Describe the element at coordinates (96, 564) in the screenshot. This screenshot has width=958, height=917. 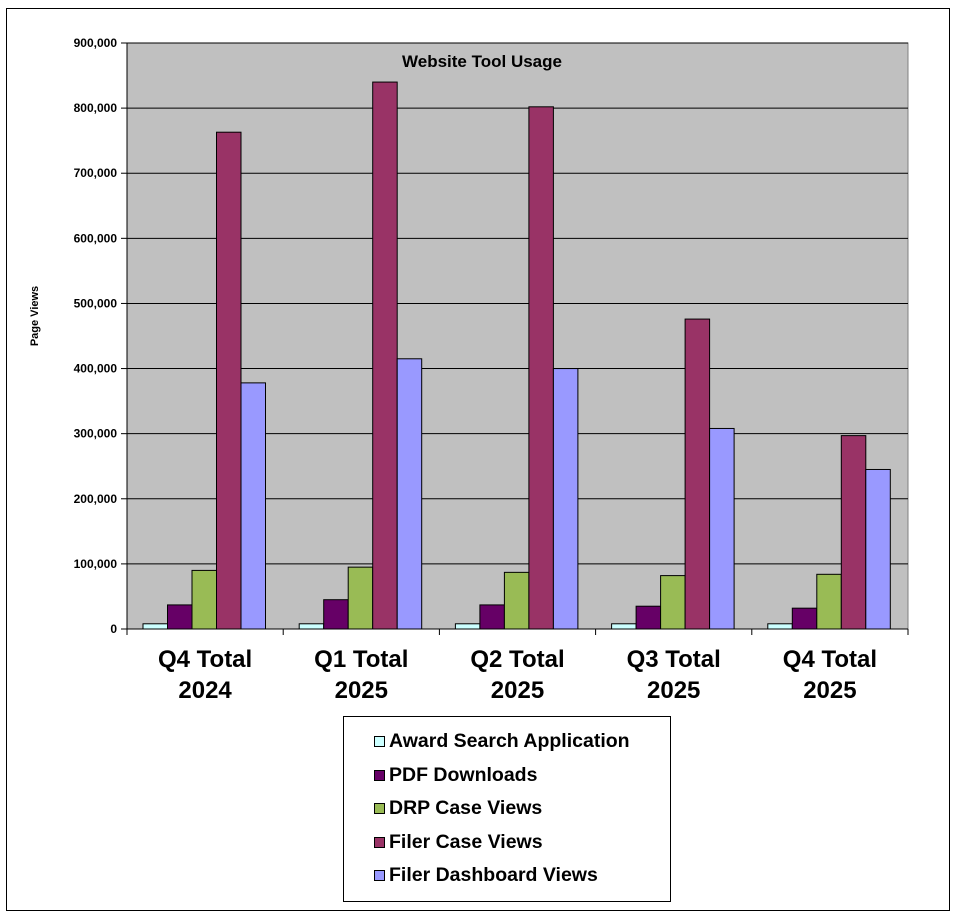
I see `y-tick-label: 100,000` at that location.